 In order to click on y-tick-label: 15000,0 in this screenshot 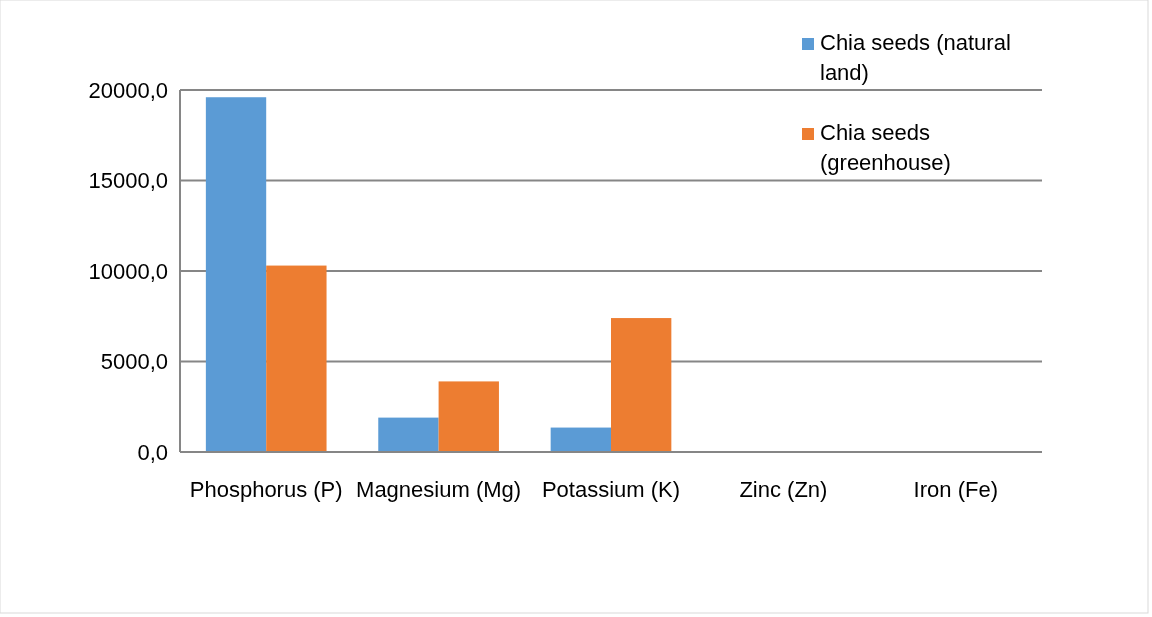, I will do `click(128, 181)`.